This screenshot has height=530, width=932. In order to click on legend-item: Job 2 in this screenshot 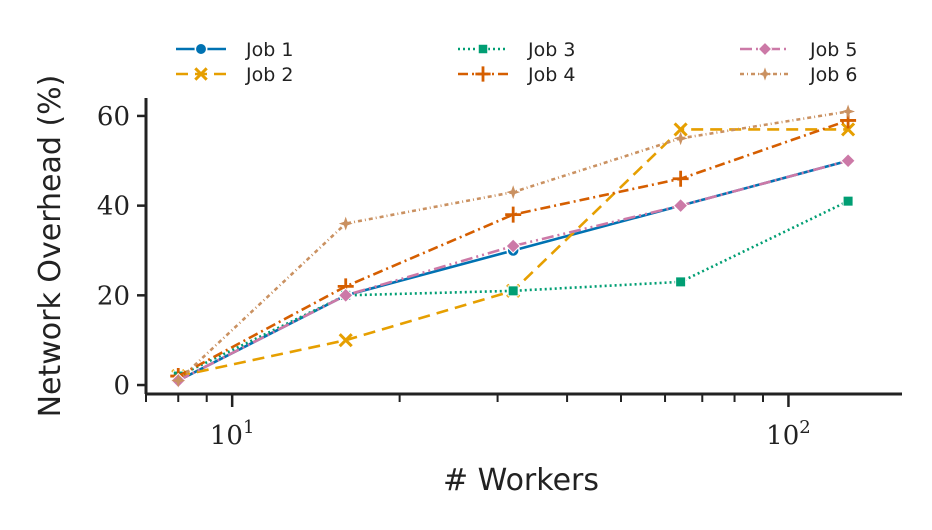, I will do `click(234, 75)`.